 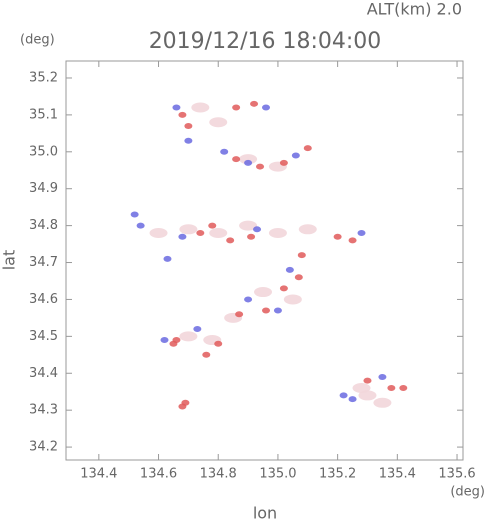 I want to click on x-tick-label: 135.2, so click(x=337, y=474).